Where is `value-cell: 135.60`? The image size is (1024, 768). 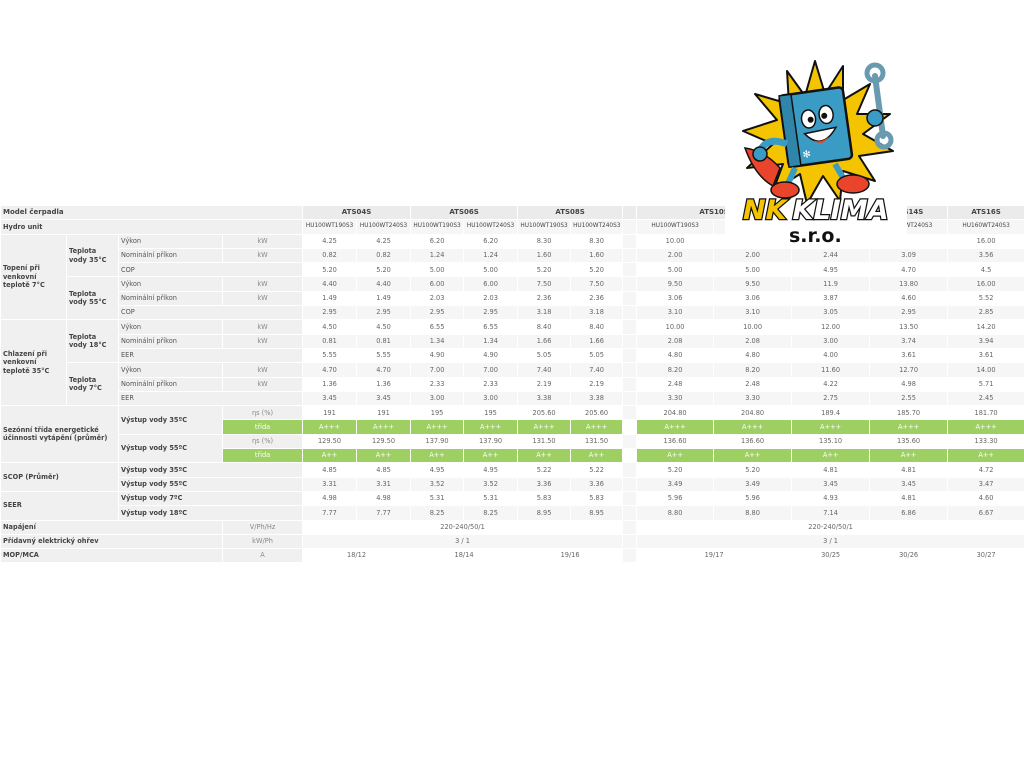 value-cell: 135.60 is located at coordinates (909, 441).